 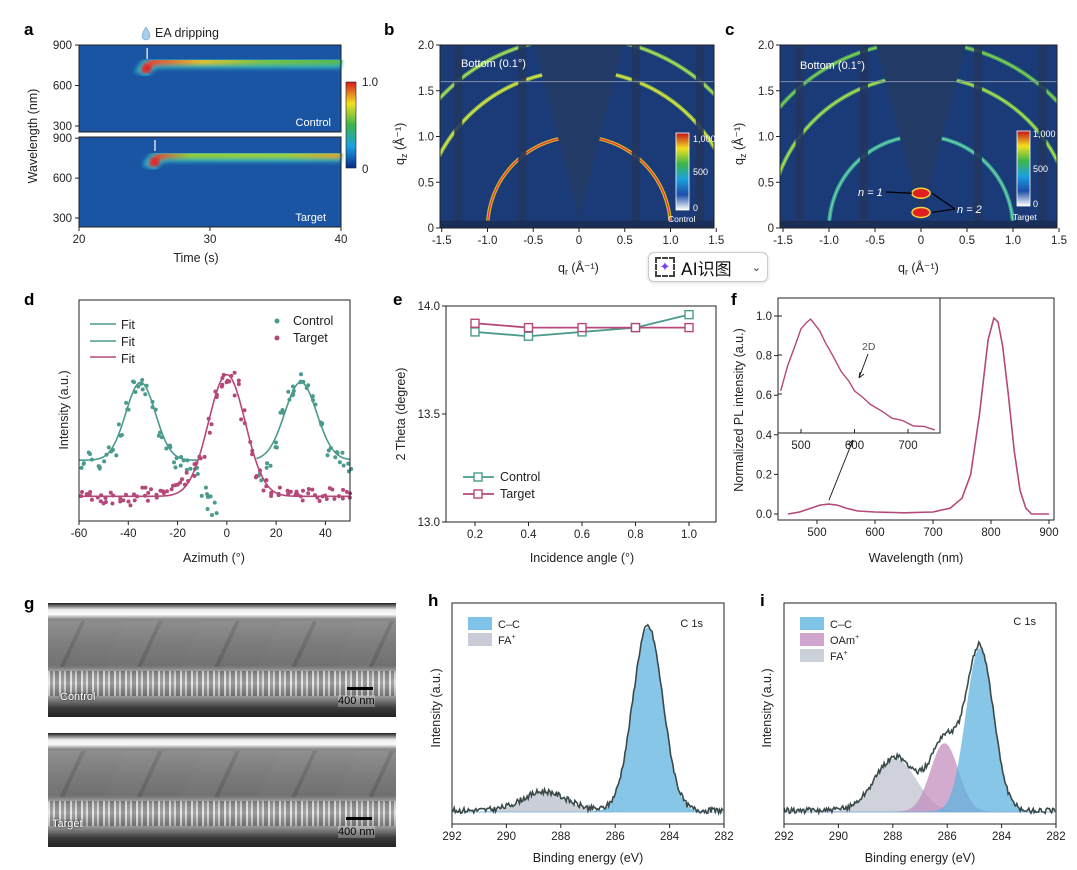 I want to click on x-tick-label: 600, so click(x=874, y=533).